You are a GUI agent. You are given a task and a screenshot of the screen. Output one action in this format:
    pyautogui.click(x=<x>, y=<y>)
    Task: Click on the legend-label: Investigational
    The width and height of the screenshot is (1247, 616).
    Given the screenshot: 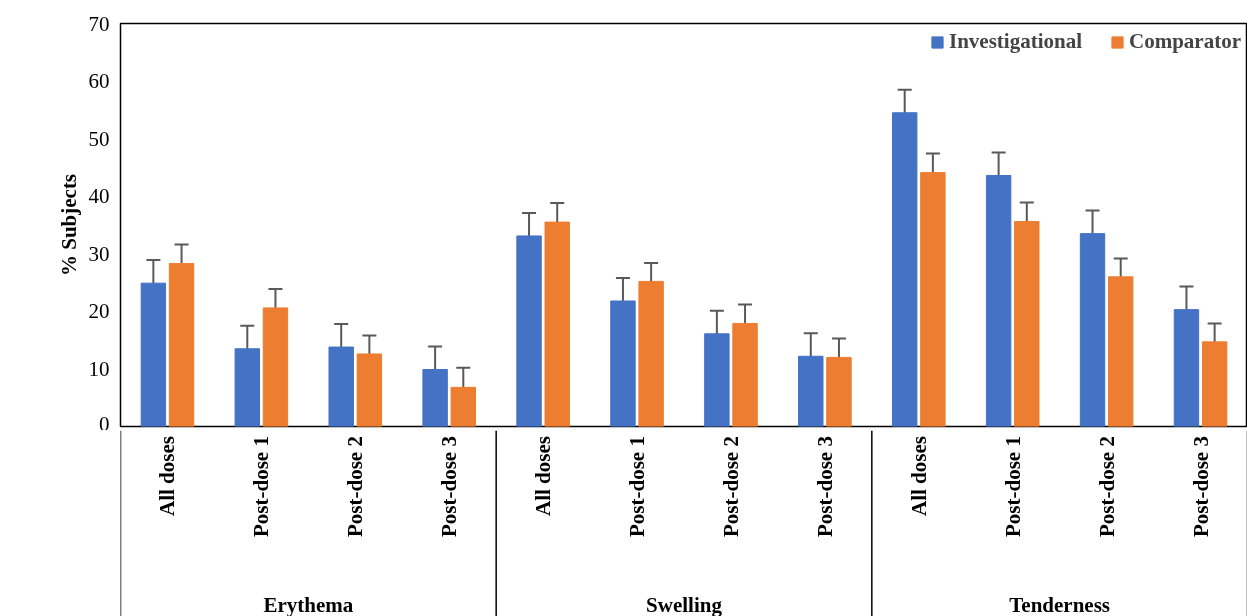 What is the action you would take?
    pyautogui.click(x=1016, y=41)
    